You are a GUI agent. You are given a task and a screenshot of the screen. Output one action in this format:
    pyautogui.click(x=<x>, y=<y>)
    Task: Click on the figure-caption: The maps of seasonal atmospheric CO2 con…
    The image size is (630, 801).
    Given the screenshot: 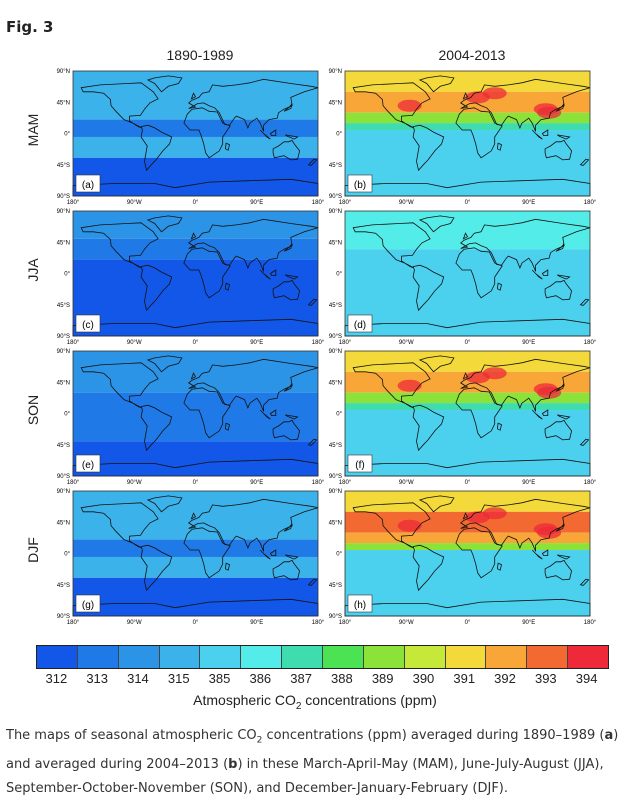 What is the action you would take?
    pyautogui.click(x=312, y=762)
    